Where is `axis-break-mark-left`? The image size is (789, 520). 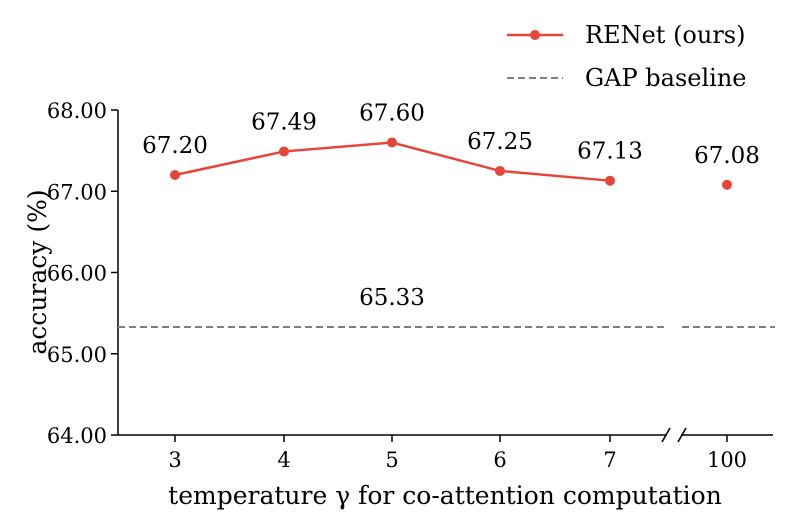 axis-break-mark-left is located at coordinates (666, 435).